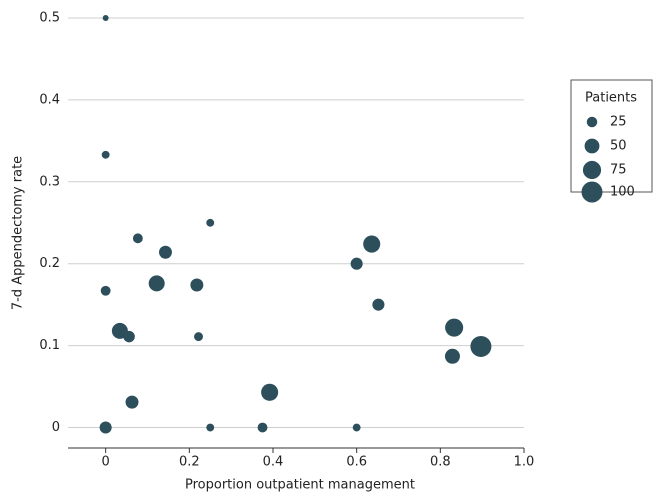 This screenshot has height=493, width=654. What do you see at coordinates (622, 192) in the screenshot?
I see `legend-label: 100` at bounding box center [622, 192].